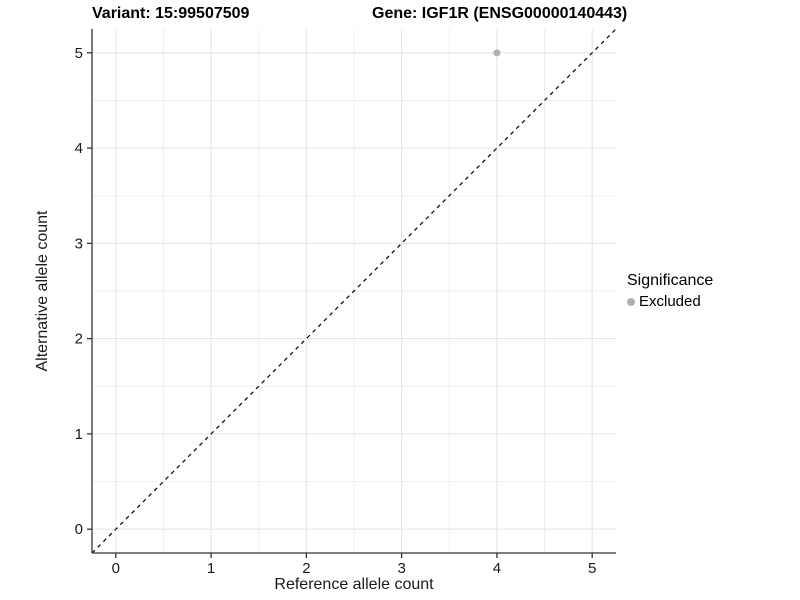  I want to click on x-tick-label: 0, so click(116, 568).